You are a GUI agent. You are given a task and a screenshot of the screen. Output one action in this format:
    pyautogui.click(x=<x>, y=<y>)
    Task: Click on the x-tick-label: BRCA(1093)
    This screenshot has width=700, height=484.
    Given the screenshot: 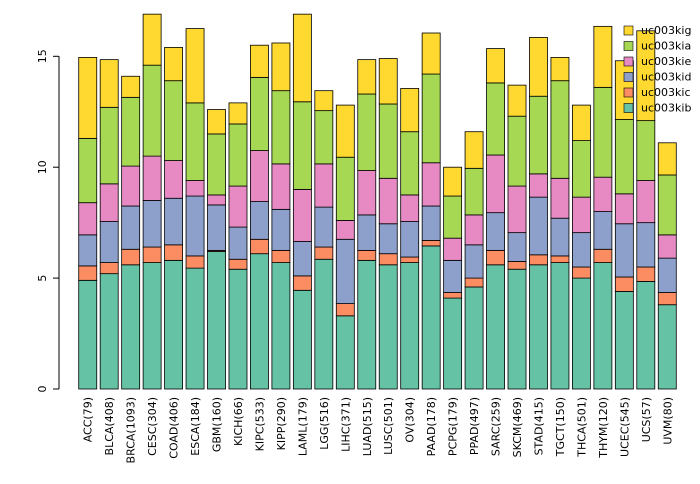 What is the action you would take?
    pyautogui.click(x=131, y=430)
    